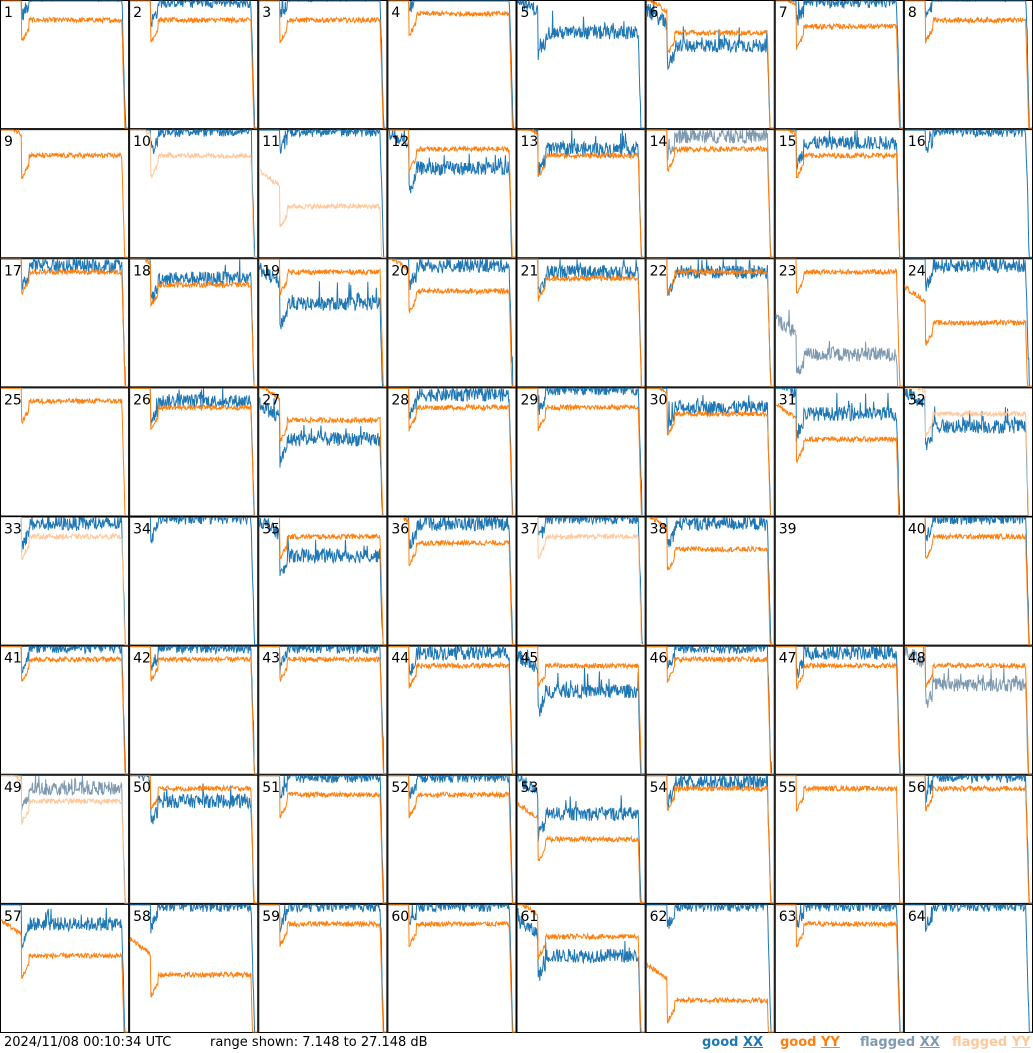  What do you see at coordinates (88, 1042) in the screenshot?
I see `timestamp-label: 2024/11/08 00:10:34 UTC` at bounding box center [88, 1042].